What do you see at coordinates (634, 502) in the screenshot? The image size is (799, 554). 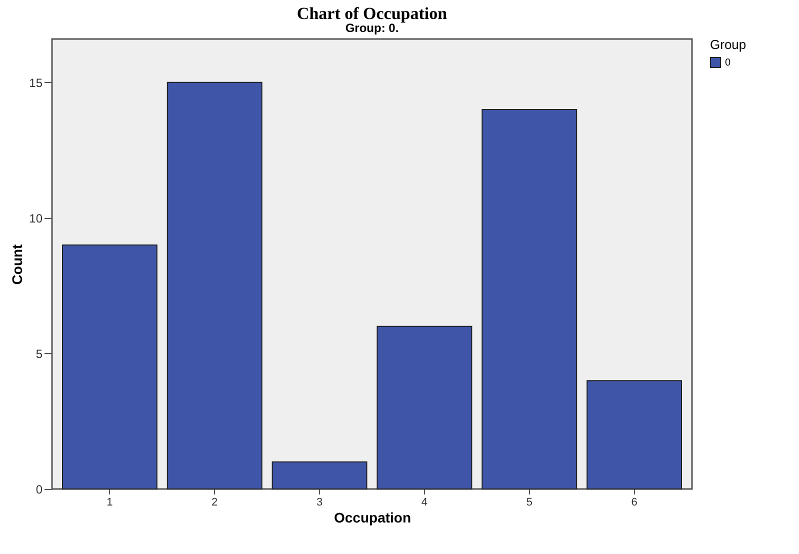 I see `x-tick-label: 6` at bounding box center [634, 502].